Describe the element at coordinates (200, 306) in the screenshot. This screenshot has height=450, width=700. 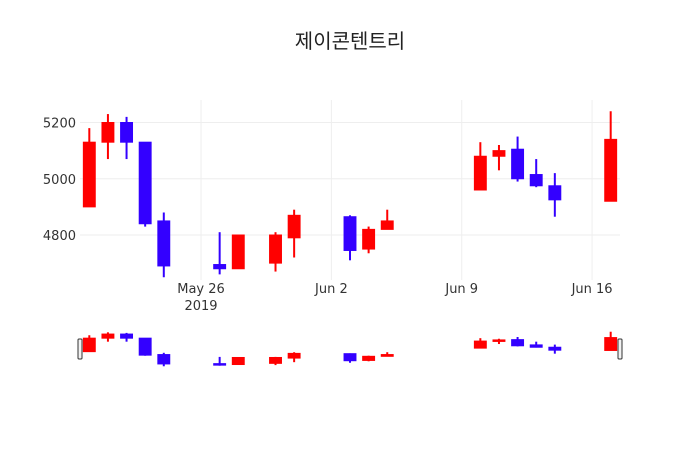
I see `x-year-label: 2019` at that location.